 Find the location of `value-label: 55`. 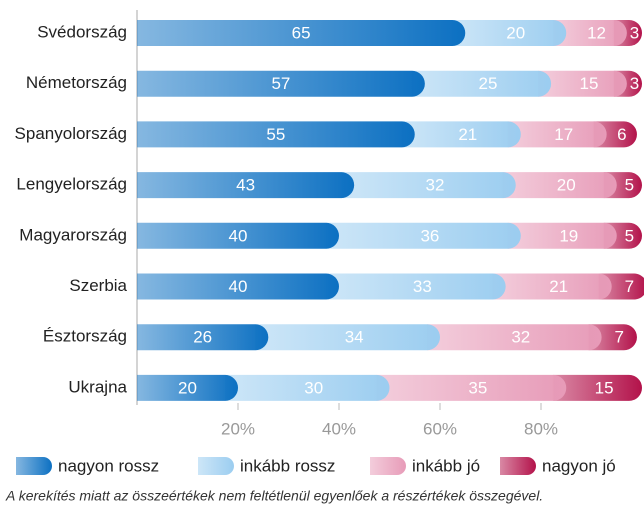

value-label: 55 is located at coordinates (275, 134).